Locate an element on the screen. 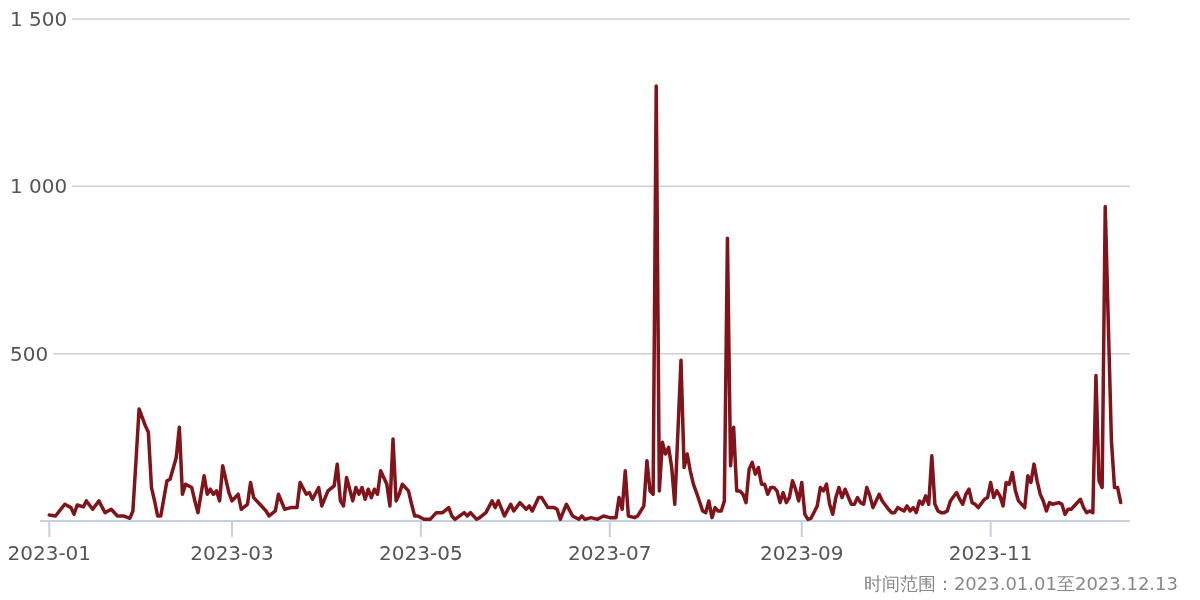 This screenshot has width=1200, height=600. x-tick-label: 2023-09 is located at coordinates (801, 553).